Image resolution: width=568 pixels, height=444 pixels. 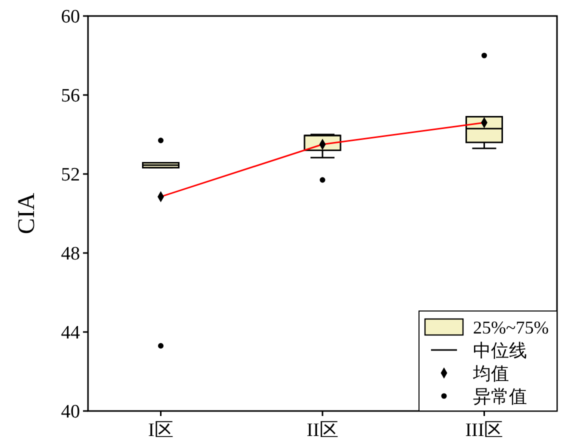 I want to click on y-tick-label: 44, so click(x=70, y=333).